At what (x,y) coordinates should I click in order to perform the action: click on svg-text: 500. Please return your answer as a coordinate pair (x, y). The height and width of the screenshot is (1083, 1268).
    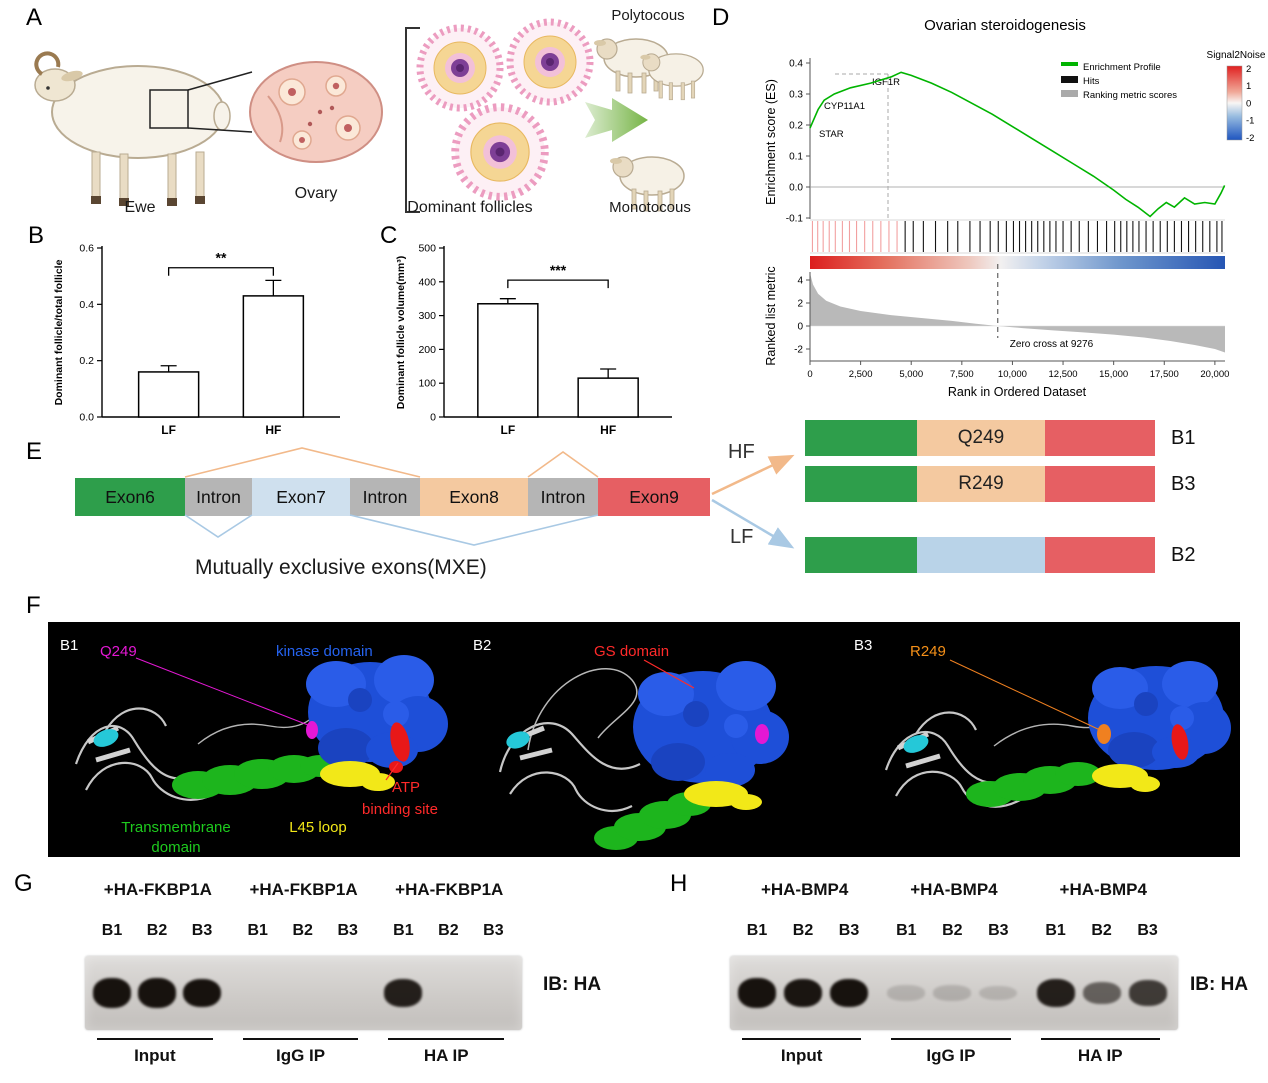
    Looking at the image, I should click on (427, 249).